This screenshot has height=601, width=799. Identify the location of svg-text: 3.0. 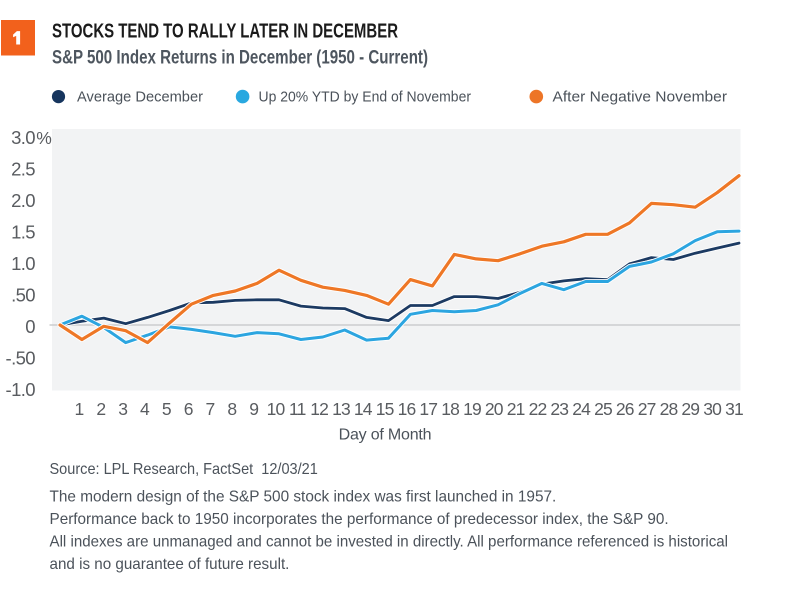
(23, 137).